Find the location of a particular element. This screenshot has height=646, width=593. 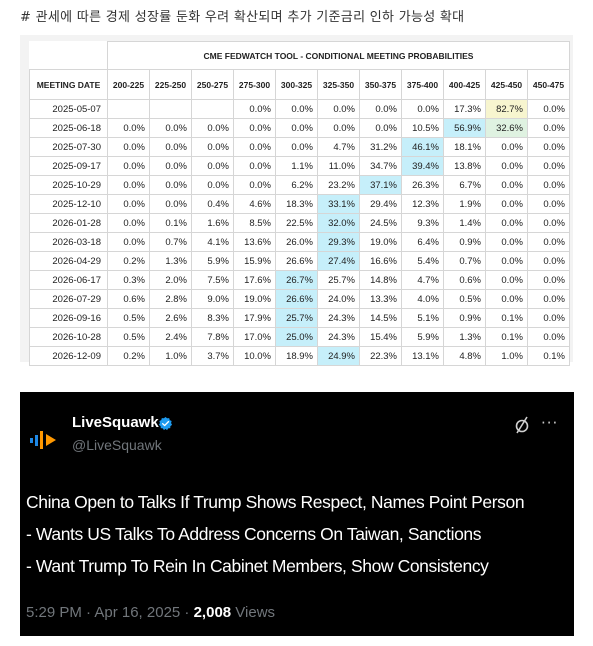

grok-icon is located at coordinates (522, 425).